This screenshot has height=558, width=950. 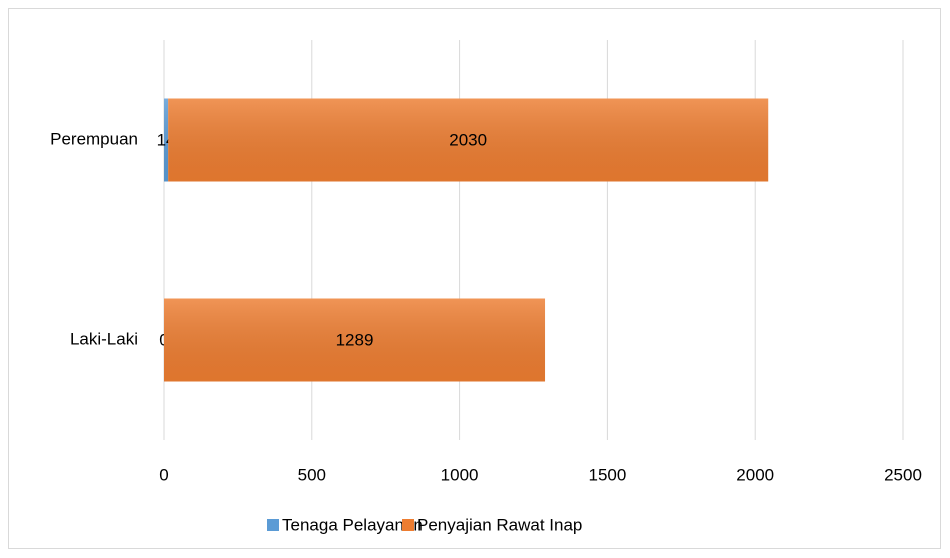 I want to click on x-tick-label: 2000, so click(x=755, y=474).